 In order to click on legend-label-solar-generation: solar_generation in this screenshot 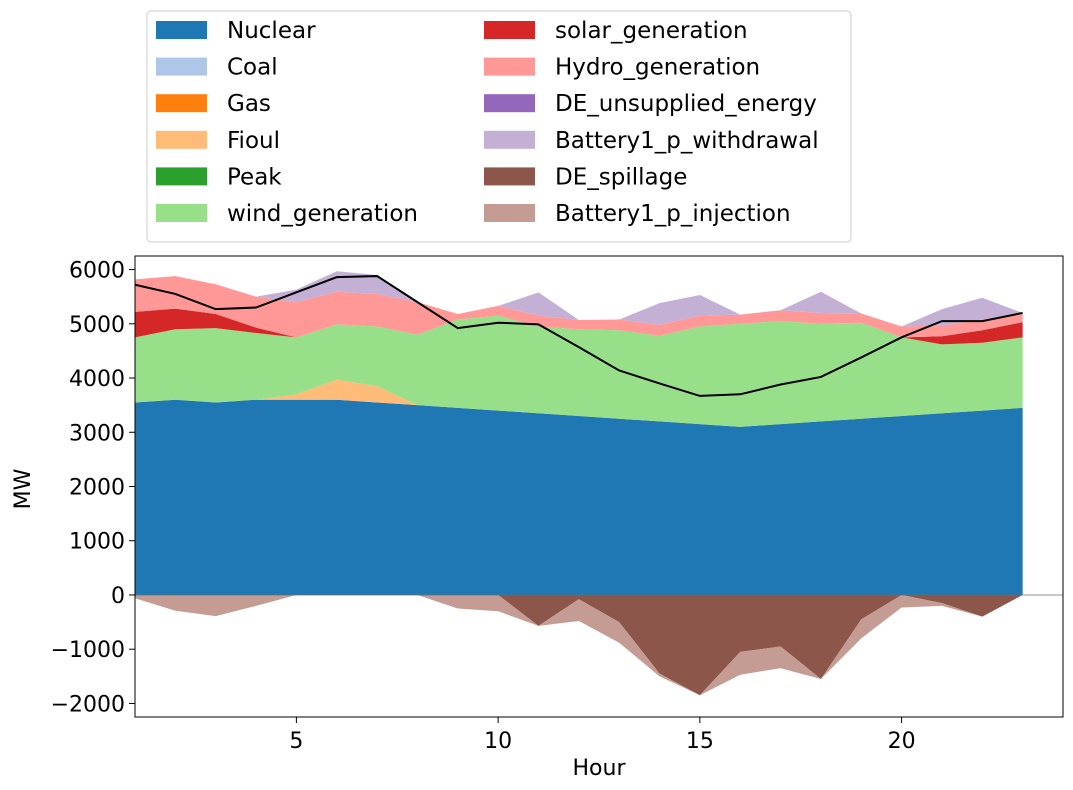, I will do `click(651, 31)`.